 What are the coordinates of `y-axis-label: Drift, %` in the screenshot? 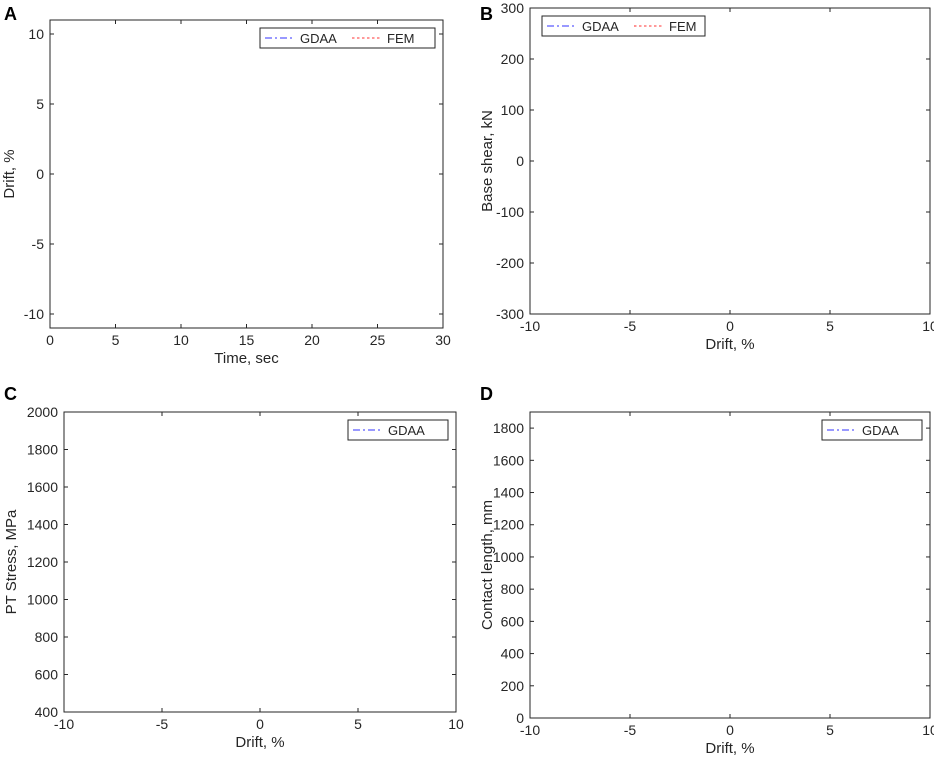 It's located at (9, 173).